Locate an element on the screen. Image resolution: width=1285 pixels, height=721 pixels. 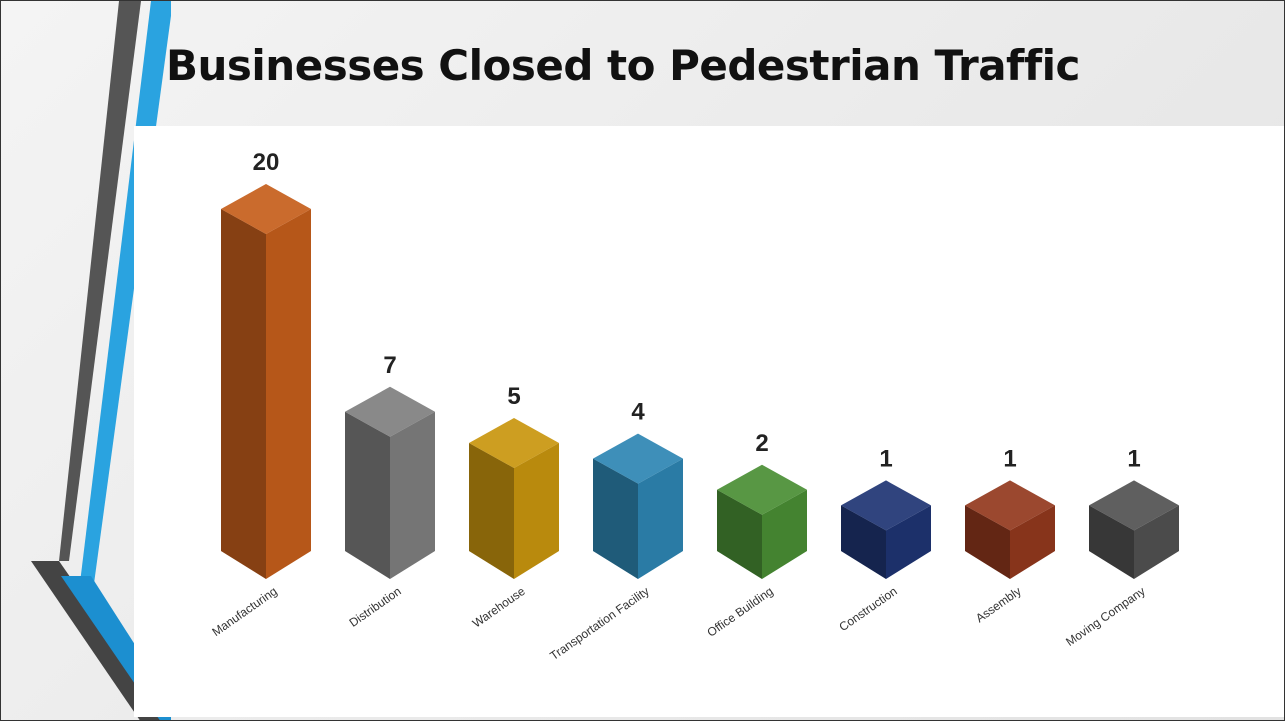
x-tick-label: Construction is located at coordinates (868, 609).